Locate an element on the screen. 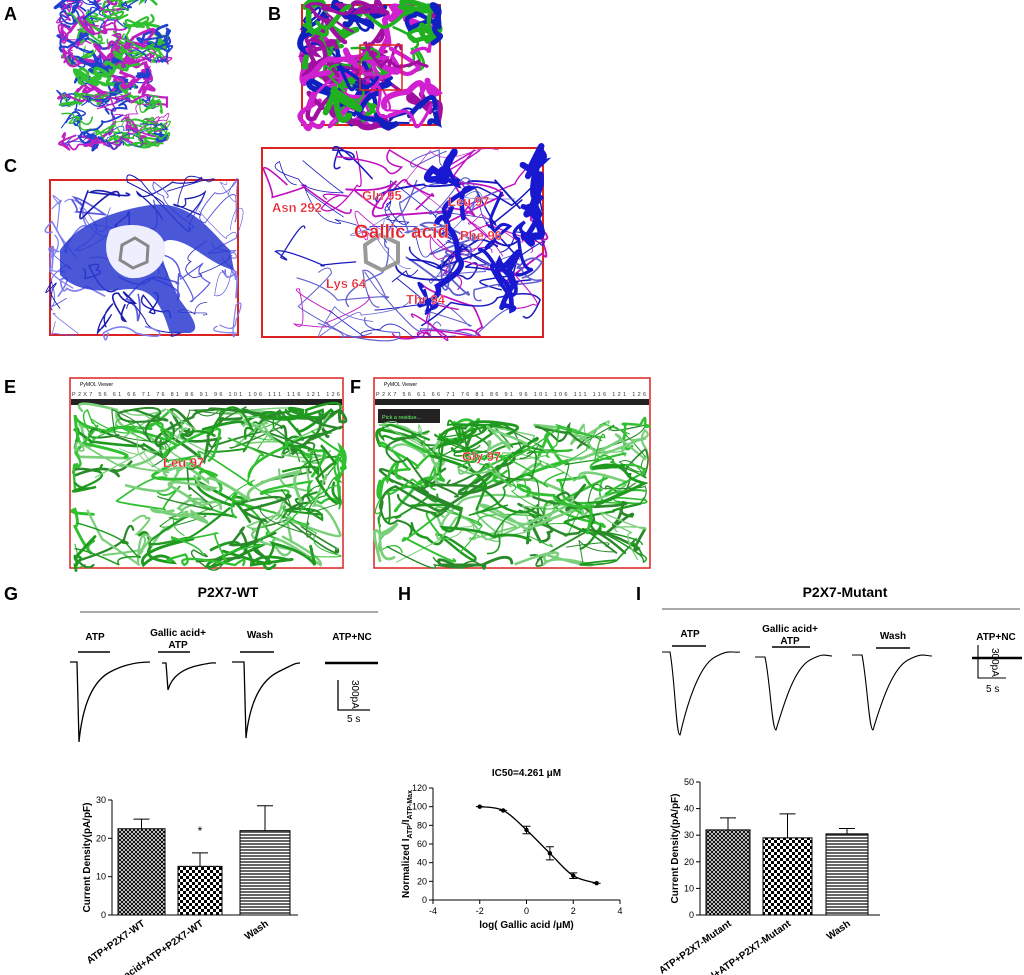  y-tick-label: 10 is located at coordinates (101, 877).